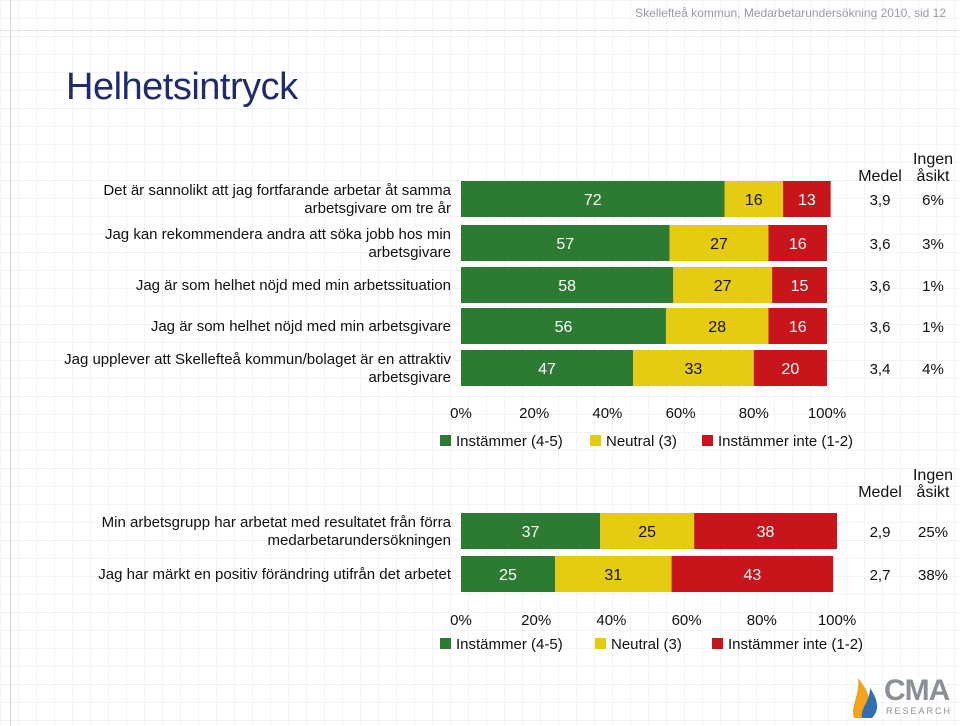 The width and height of the screenshot is (960, 726). I want to click on data-label: 15, so click(800, 286).